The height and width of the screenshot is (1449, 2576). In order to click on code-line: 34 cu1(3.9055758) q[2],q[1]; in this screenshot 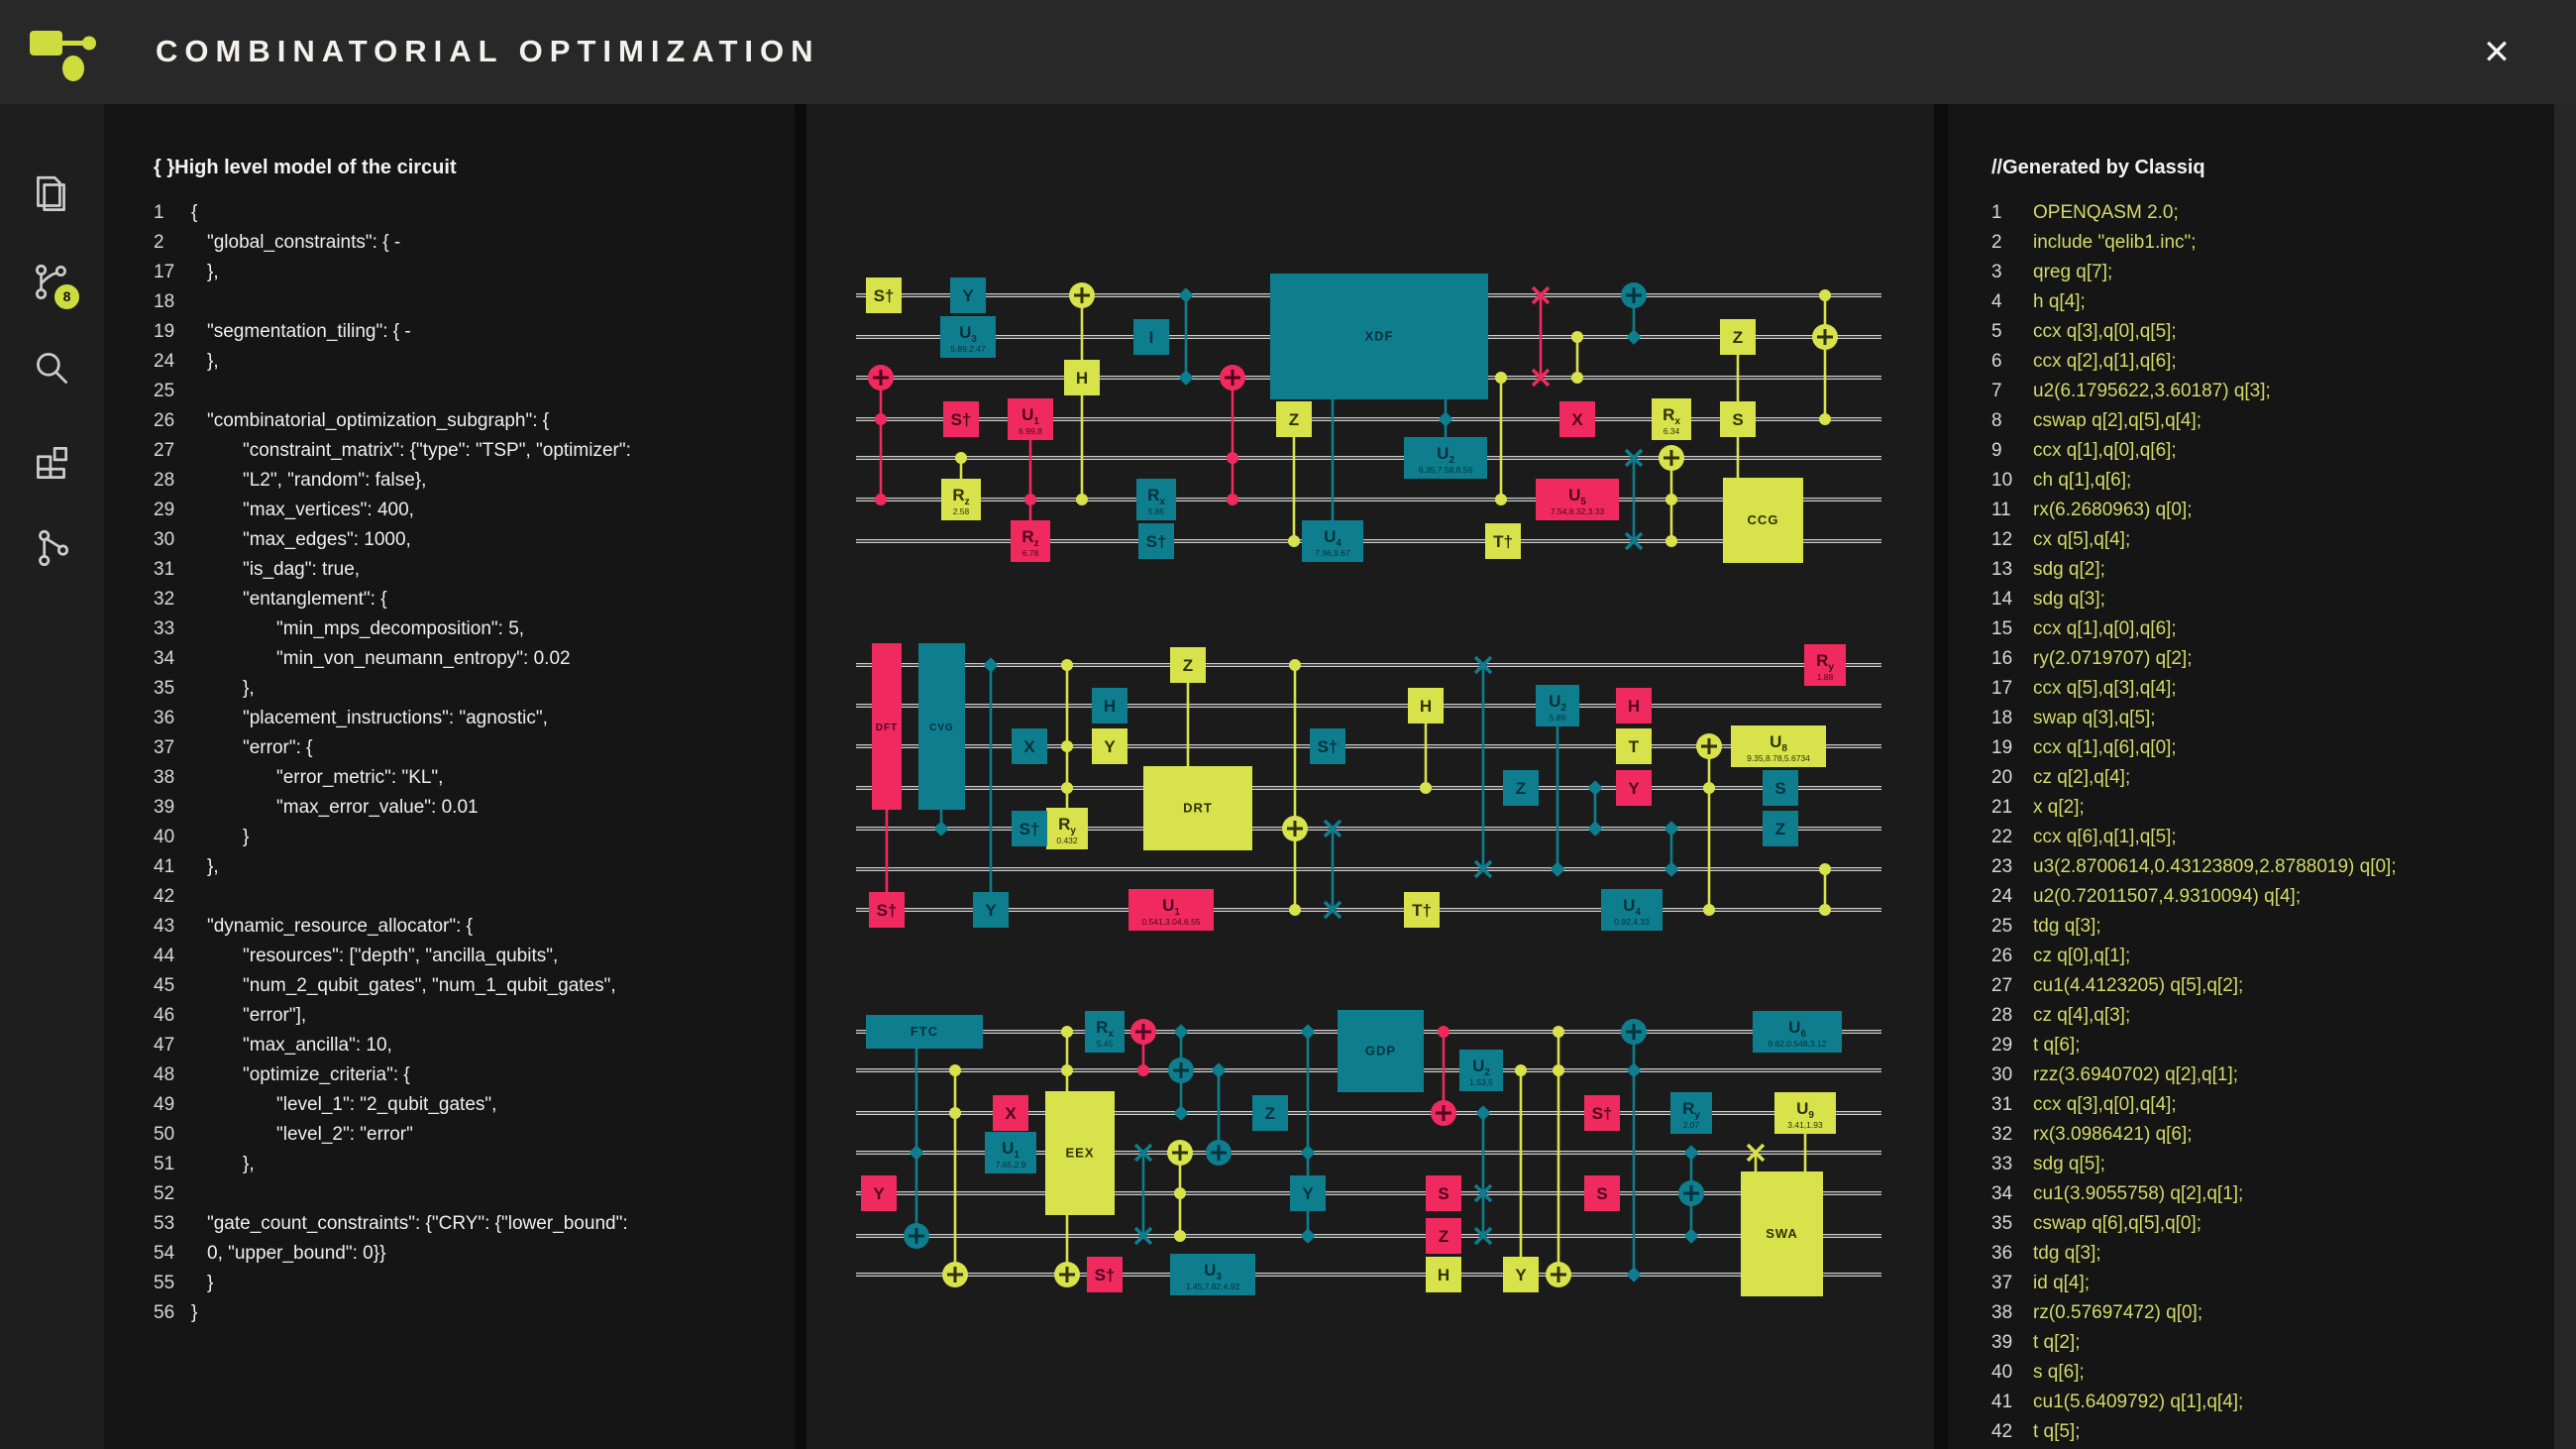, I will do `click(2117, 1193)`.